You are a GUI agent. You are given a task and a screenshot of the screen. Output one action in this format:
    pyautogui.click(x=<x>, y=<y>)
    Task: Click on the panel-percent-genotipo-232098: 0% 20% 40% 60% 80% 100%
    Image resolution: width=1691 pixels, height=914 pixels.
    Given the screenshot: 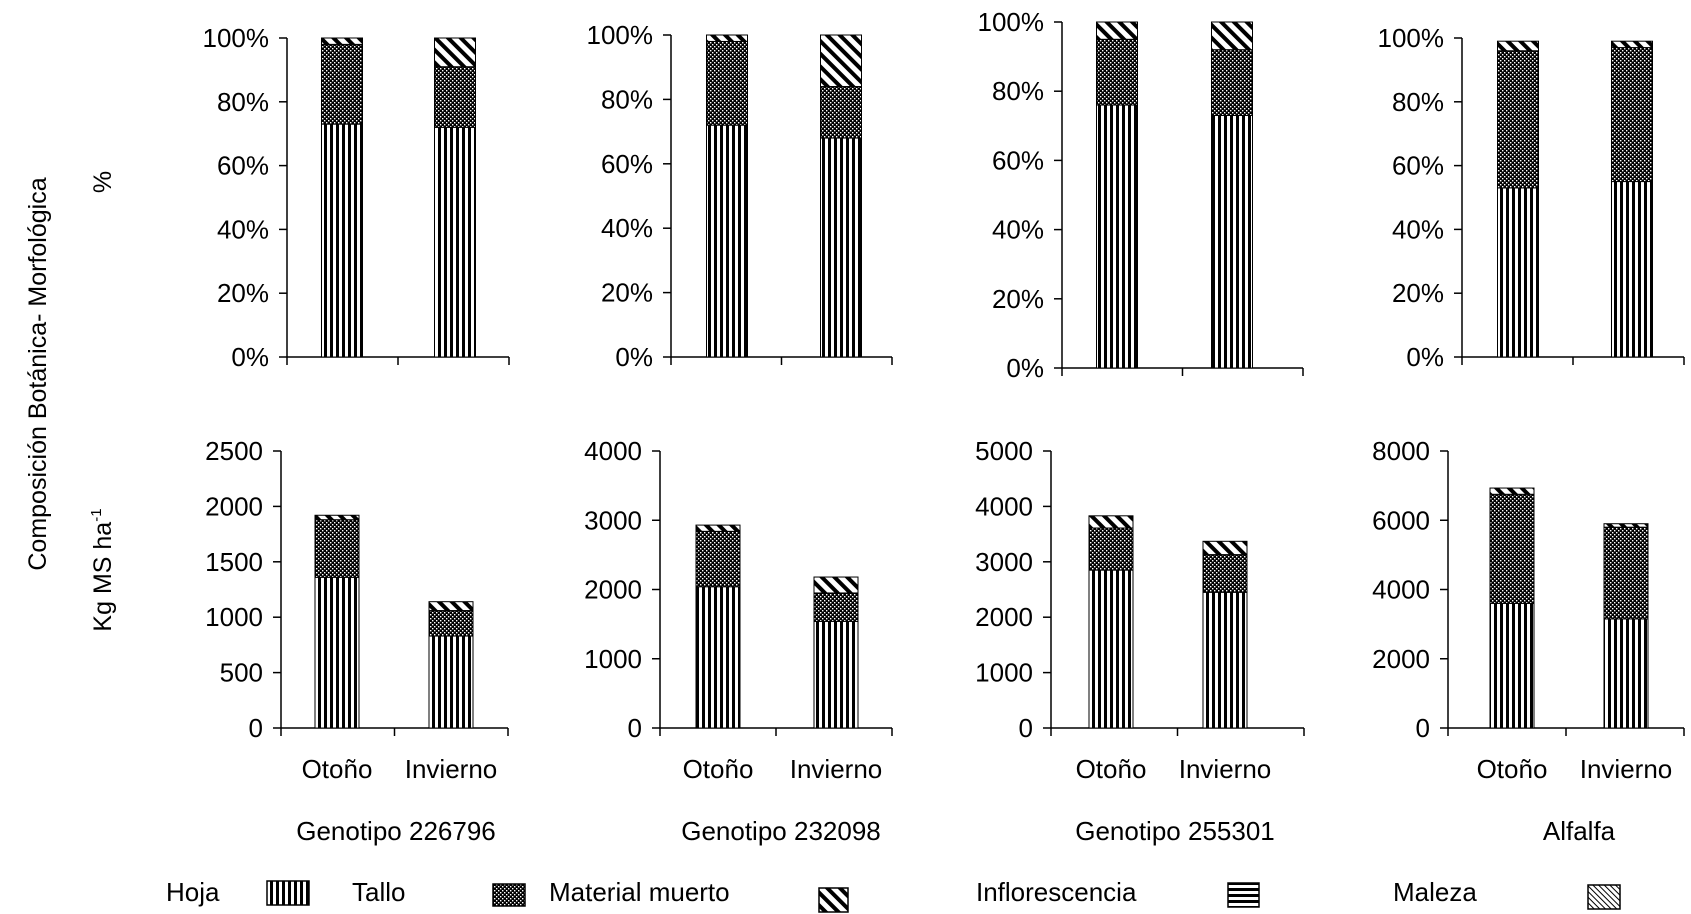 What is the action you would take?
    pyautogui.click(x=740, y=196)
    